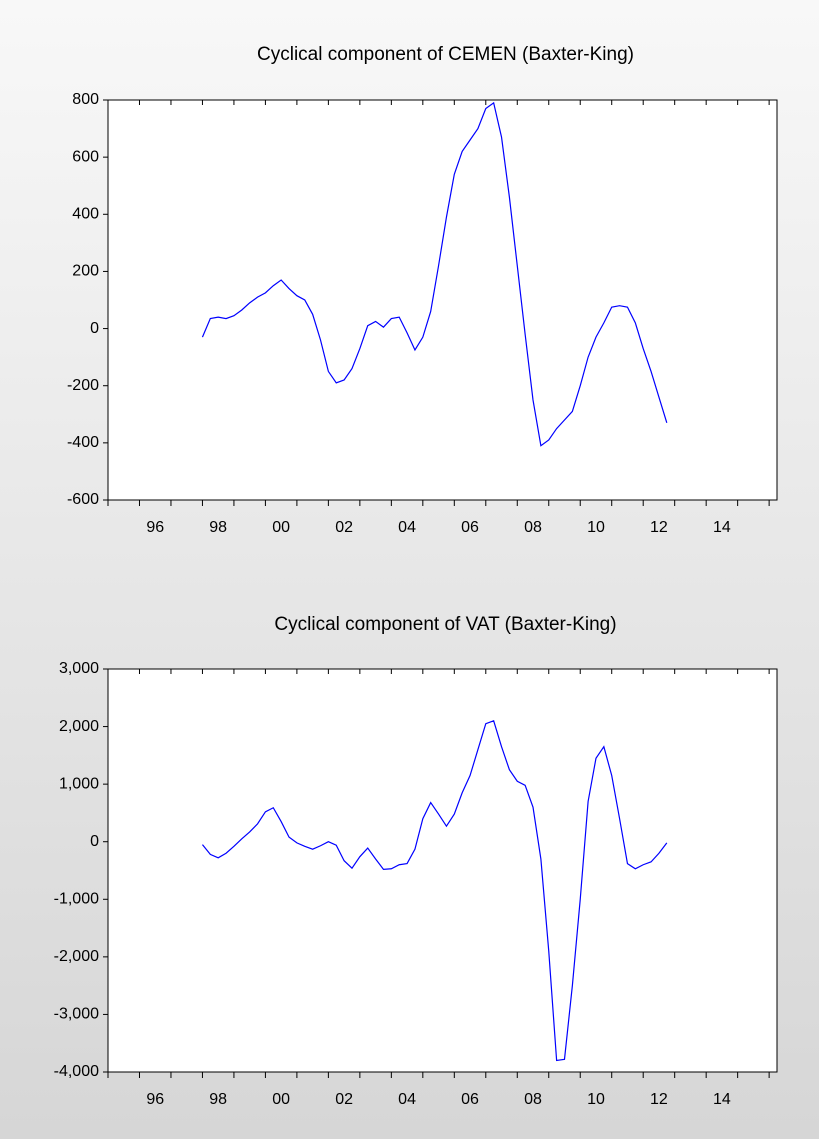  Describe the element at coordinates (76, 1014) in the screenshot. I see `y-tick-label: -3,000` at that location.